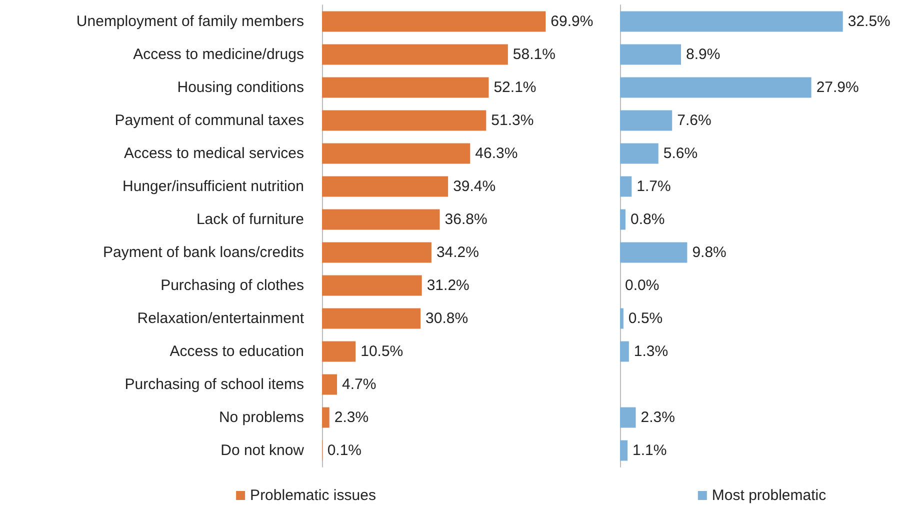 This screenshot has width=912, height=508. Describe the element at coordinates (262, 450) in the screenshot. I see `y-tick-label: Do not know` at that location.